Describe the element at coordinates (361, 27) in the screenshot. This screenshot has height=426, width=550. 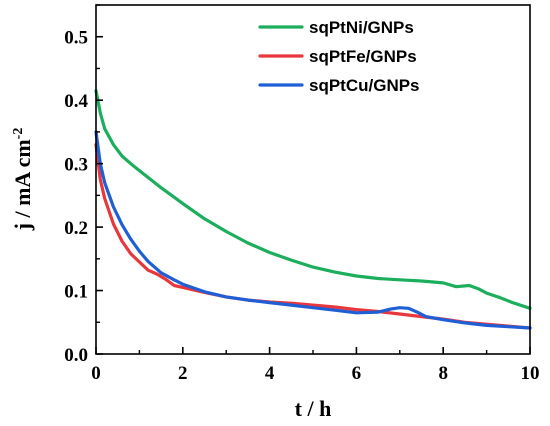
I see `legend-label-1: sqPtNi/GNPs` at that location.